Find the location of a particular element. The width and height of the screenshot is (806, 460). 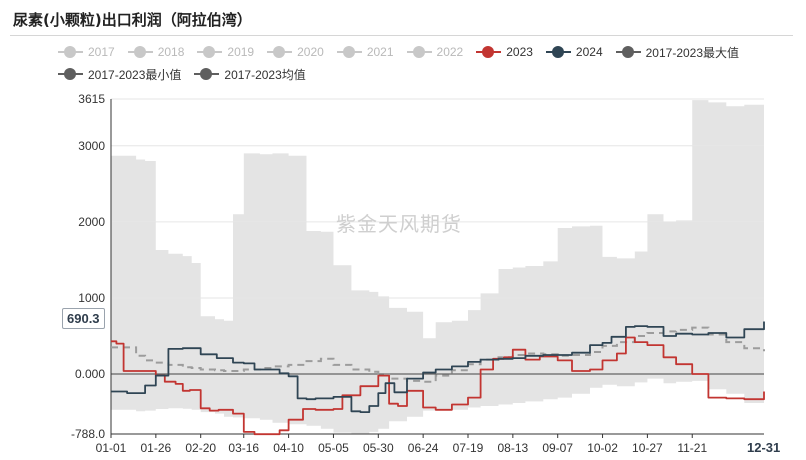

legend-item-2019: 2019 is located at coordinates (225, 52).